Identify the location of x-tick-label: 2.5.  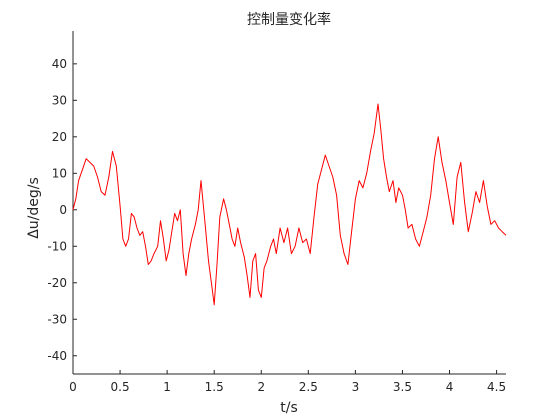
(308, 387).